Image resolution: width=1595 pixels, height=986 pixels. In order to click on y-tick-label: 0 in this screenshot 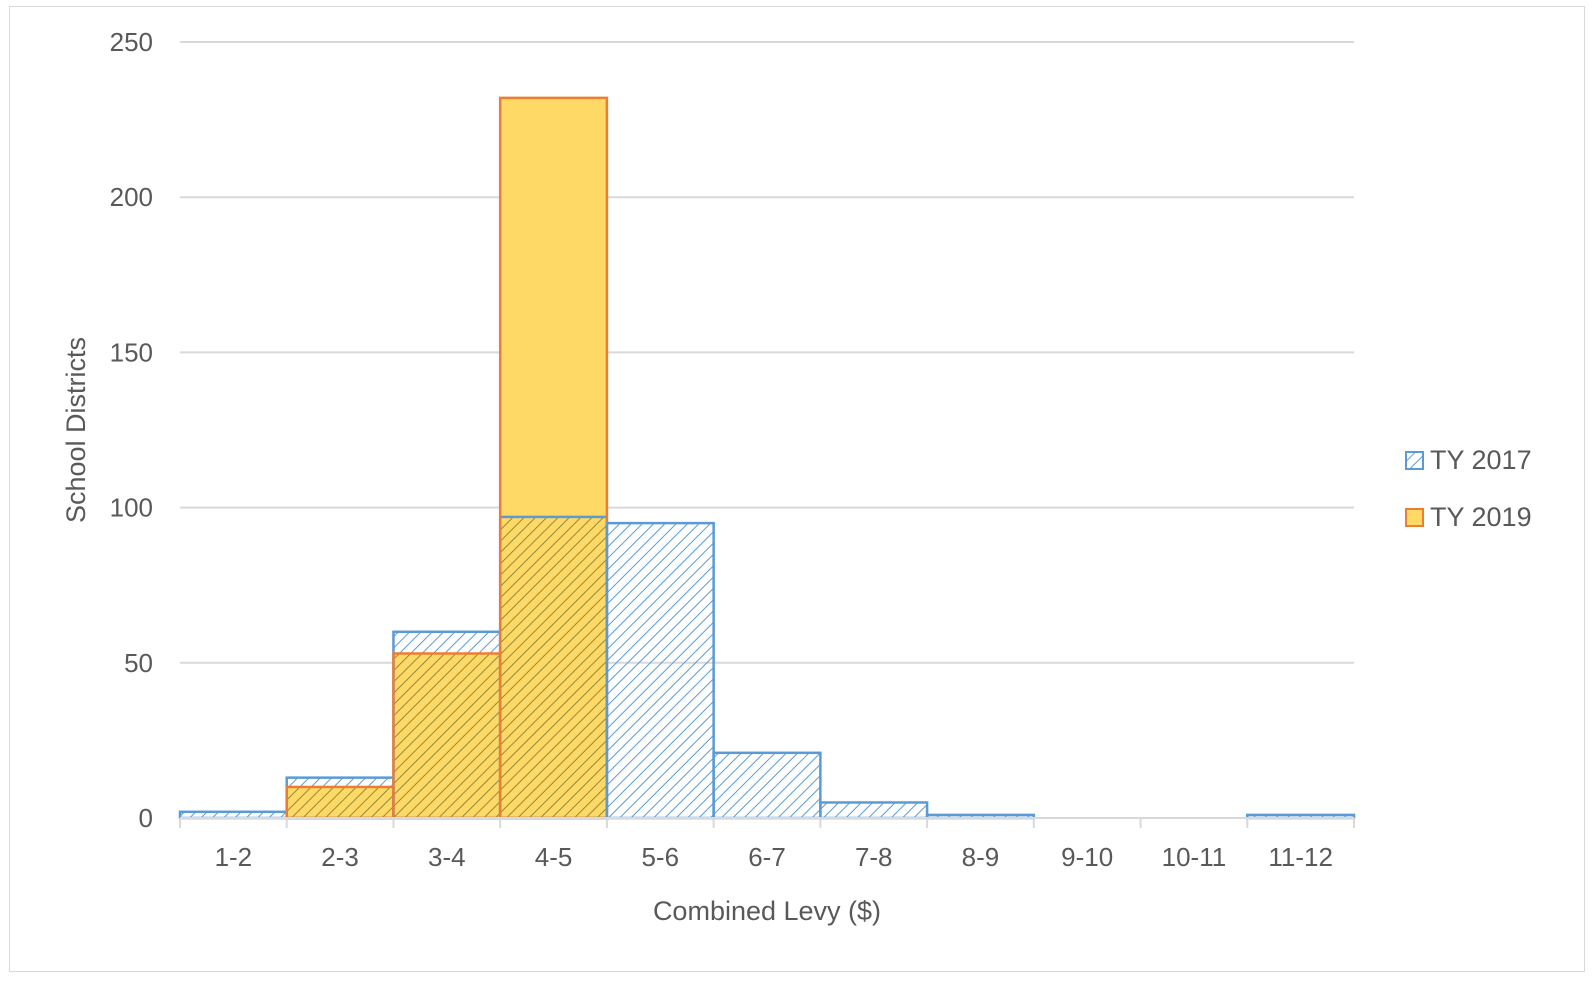, I will do `click(146, 818)`.